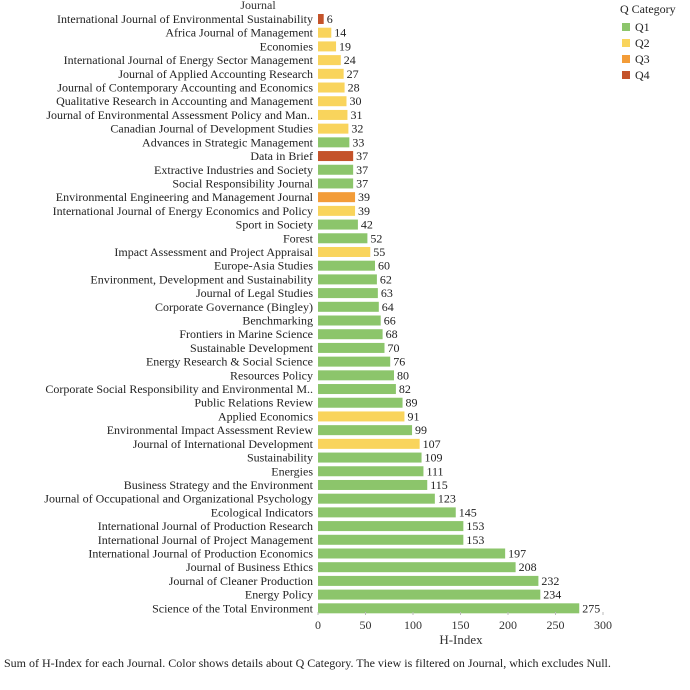 The image size is (690, 690). I want to click on journal-label: Journal of International Development, so click(223, 444).